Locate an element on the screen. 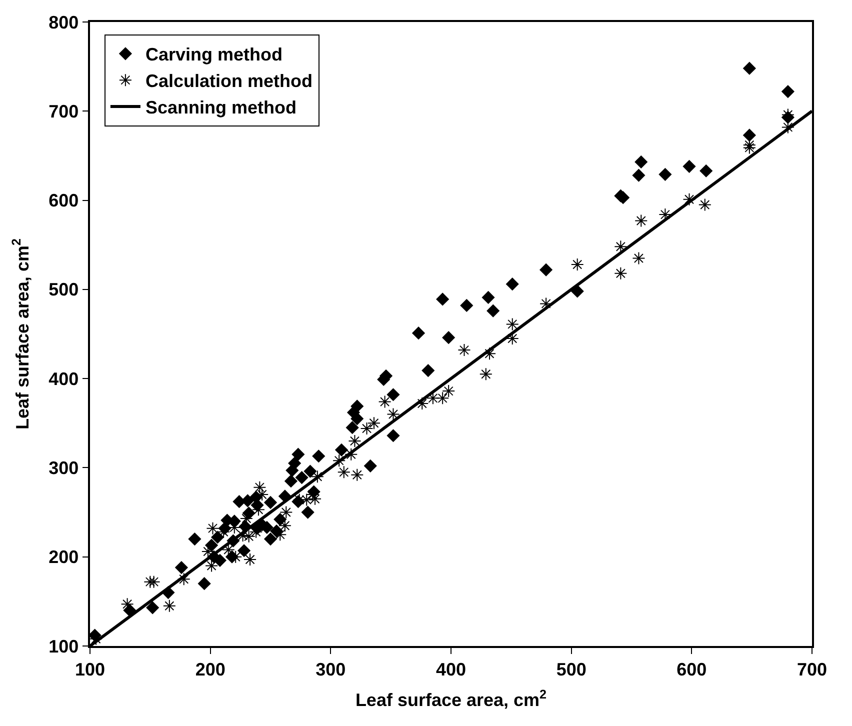 Image resolution: width=852 pixels, height=726 pixels. y-tick-label: 100 is located at coordinates (63, 646).